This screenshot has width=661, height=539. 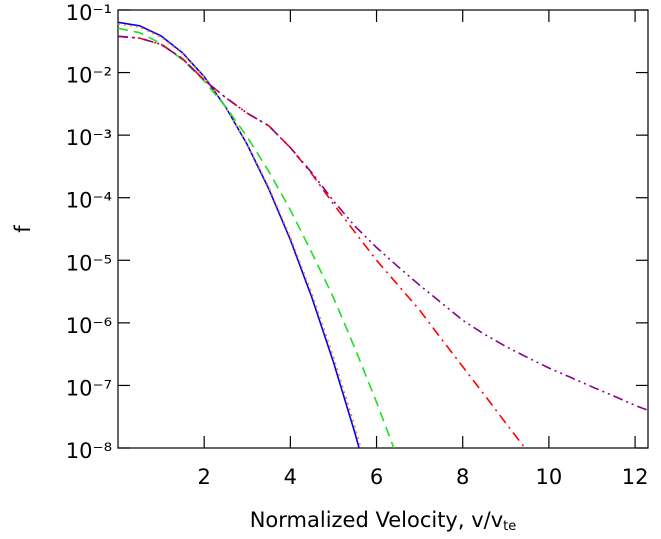 I want to click on y-tick-label: 10⁻³, so click(x=89, y=138).